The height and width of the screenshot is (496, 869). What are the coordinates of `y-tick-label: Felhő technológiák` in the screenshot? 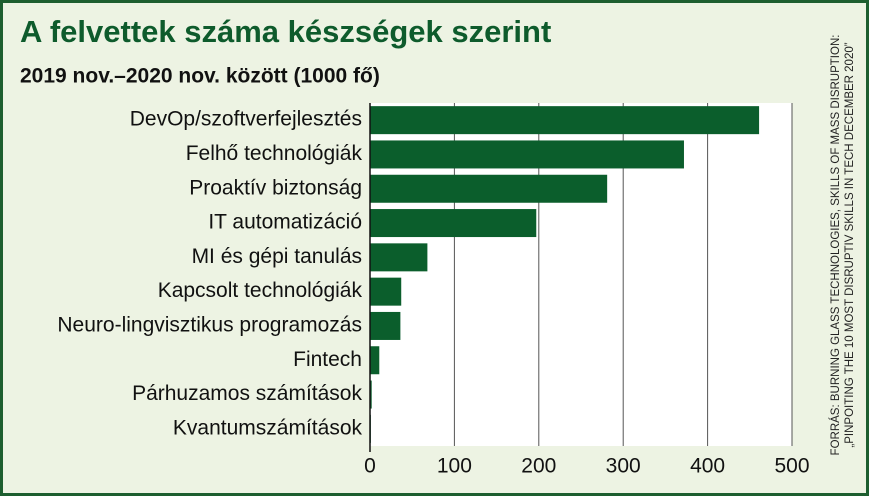 It's located at (274, 153).